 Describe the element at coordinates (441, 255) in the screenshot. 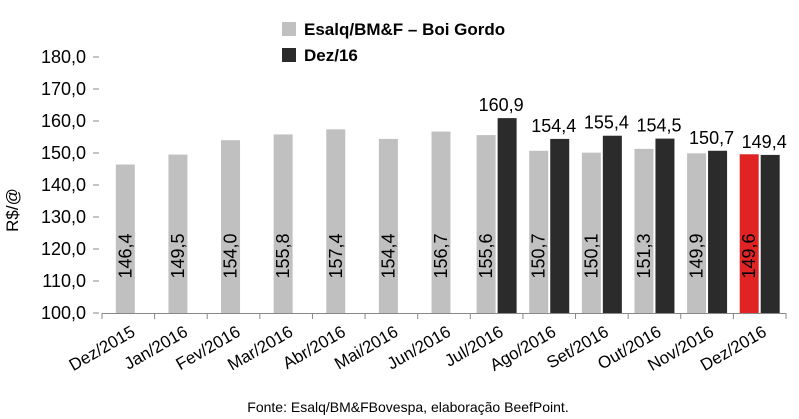

I see `data-label-esalq: 156,7` at that location.